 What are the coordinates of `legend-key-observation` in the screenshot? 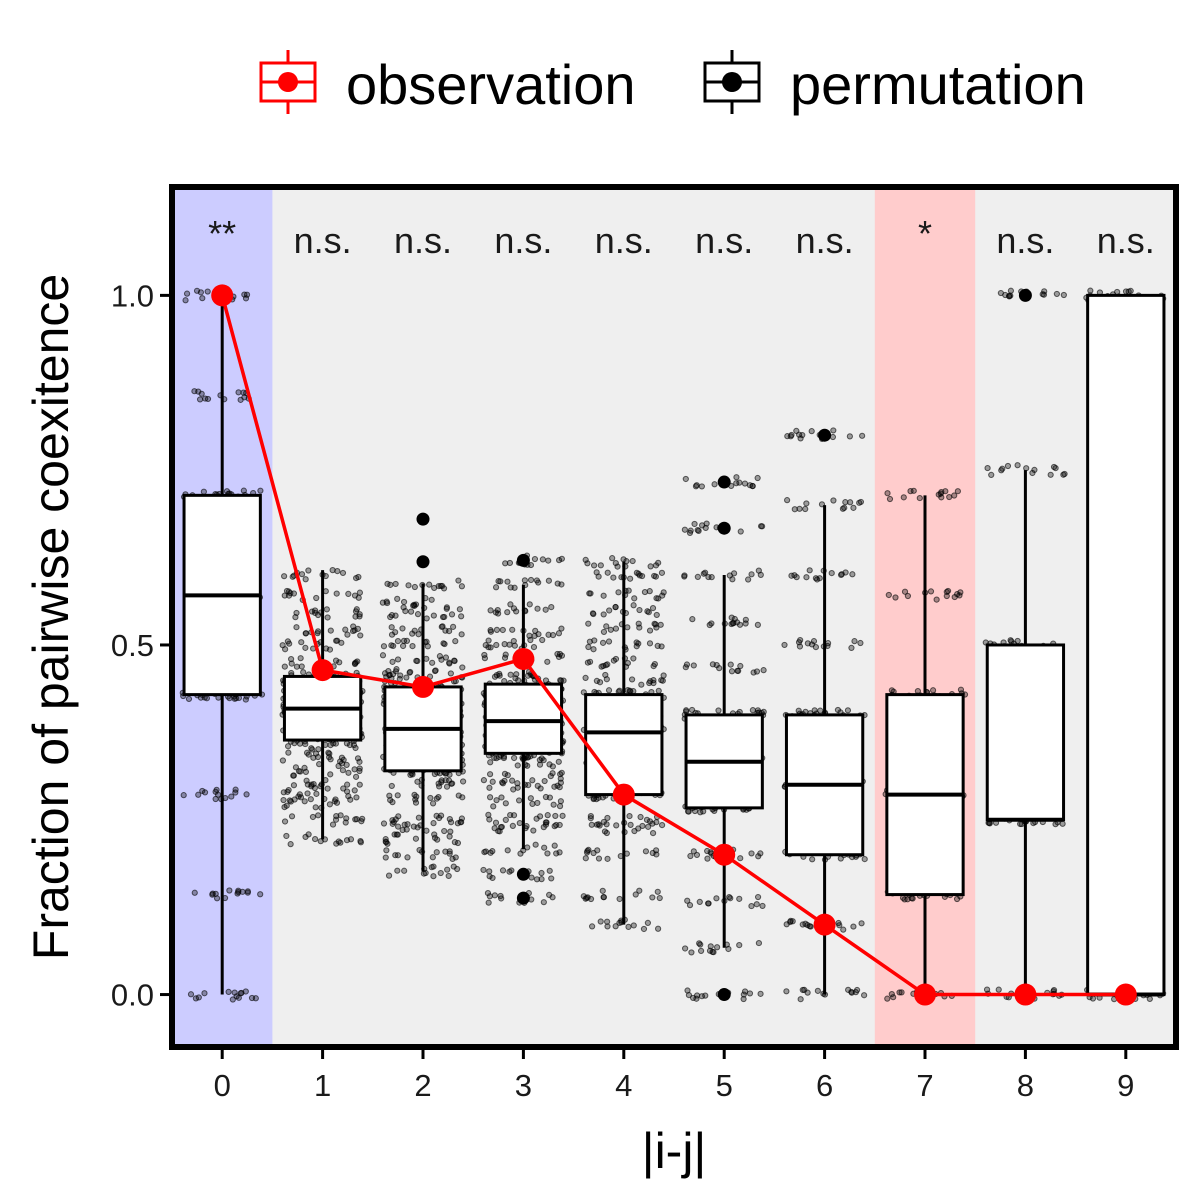 It's located at (288, 82).